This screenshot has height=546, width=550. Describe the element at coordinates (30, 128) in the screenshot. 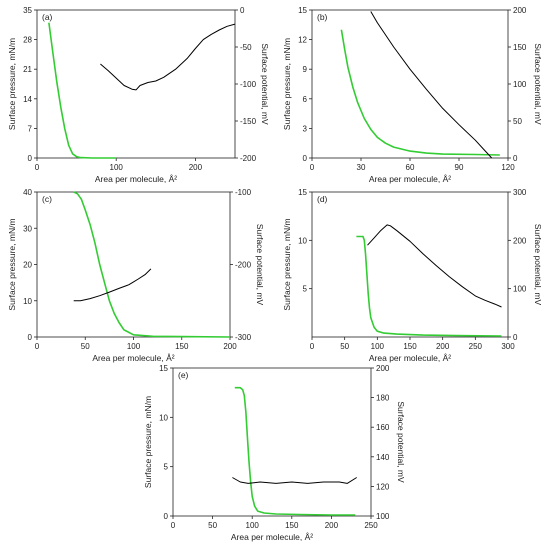

I see `y-left-tick-label: 7` at that location.